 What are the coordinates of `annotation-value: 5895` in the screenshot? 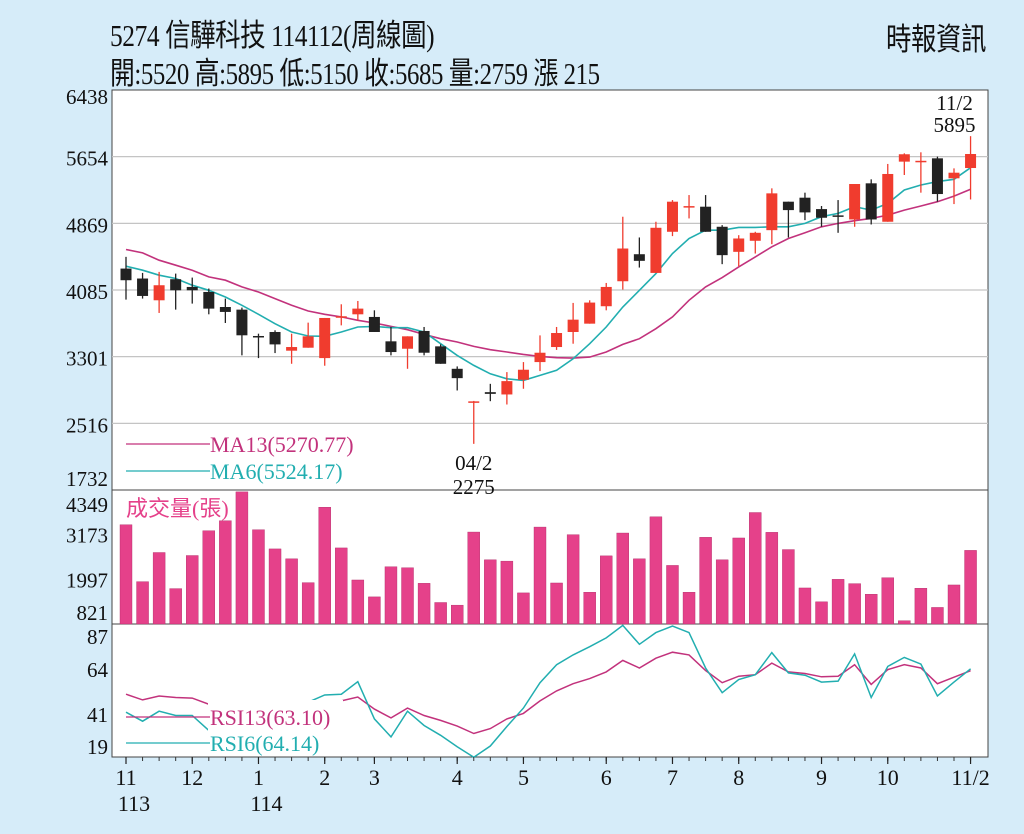 It's located at (955, 125).